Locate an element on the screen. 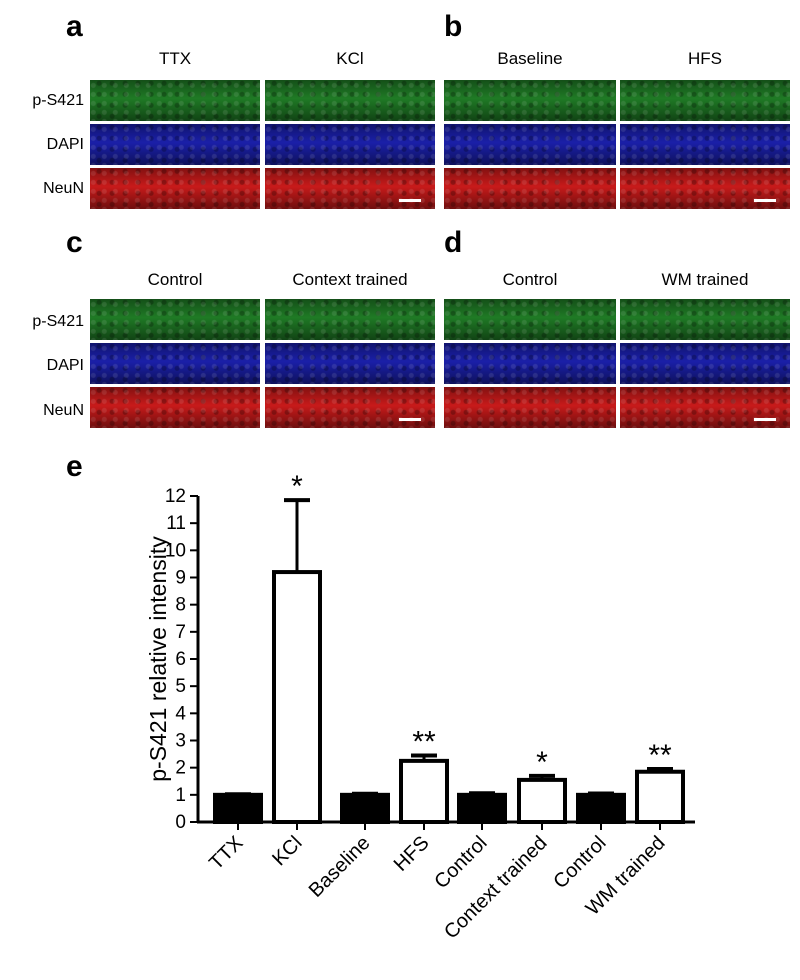 This screenshot has height=980, width=800. micrograph-c-1-ps421 is located at coordinates (175, 319).